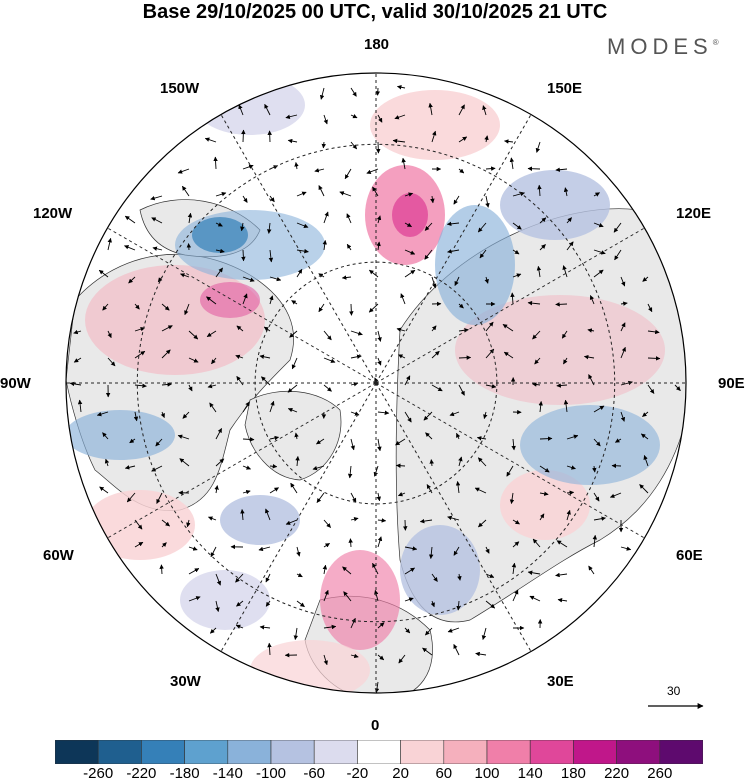  Describe the element at coordinates (444, 773) in the screenshot. I see `colorbar-tick-label: 60` at that location.